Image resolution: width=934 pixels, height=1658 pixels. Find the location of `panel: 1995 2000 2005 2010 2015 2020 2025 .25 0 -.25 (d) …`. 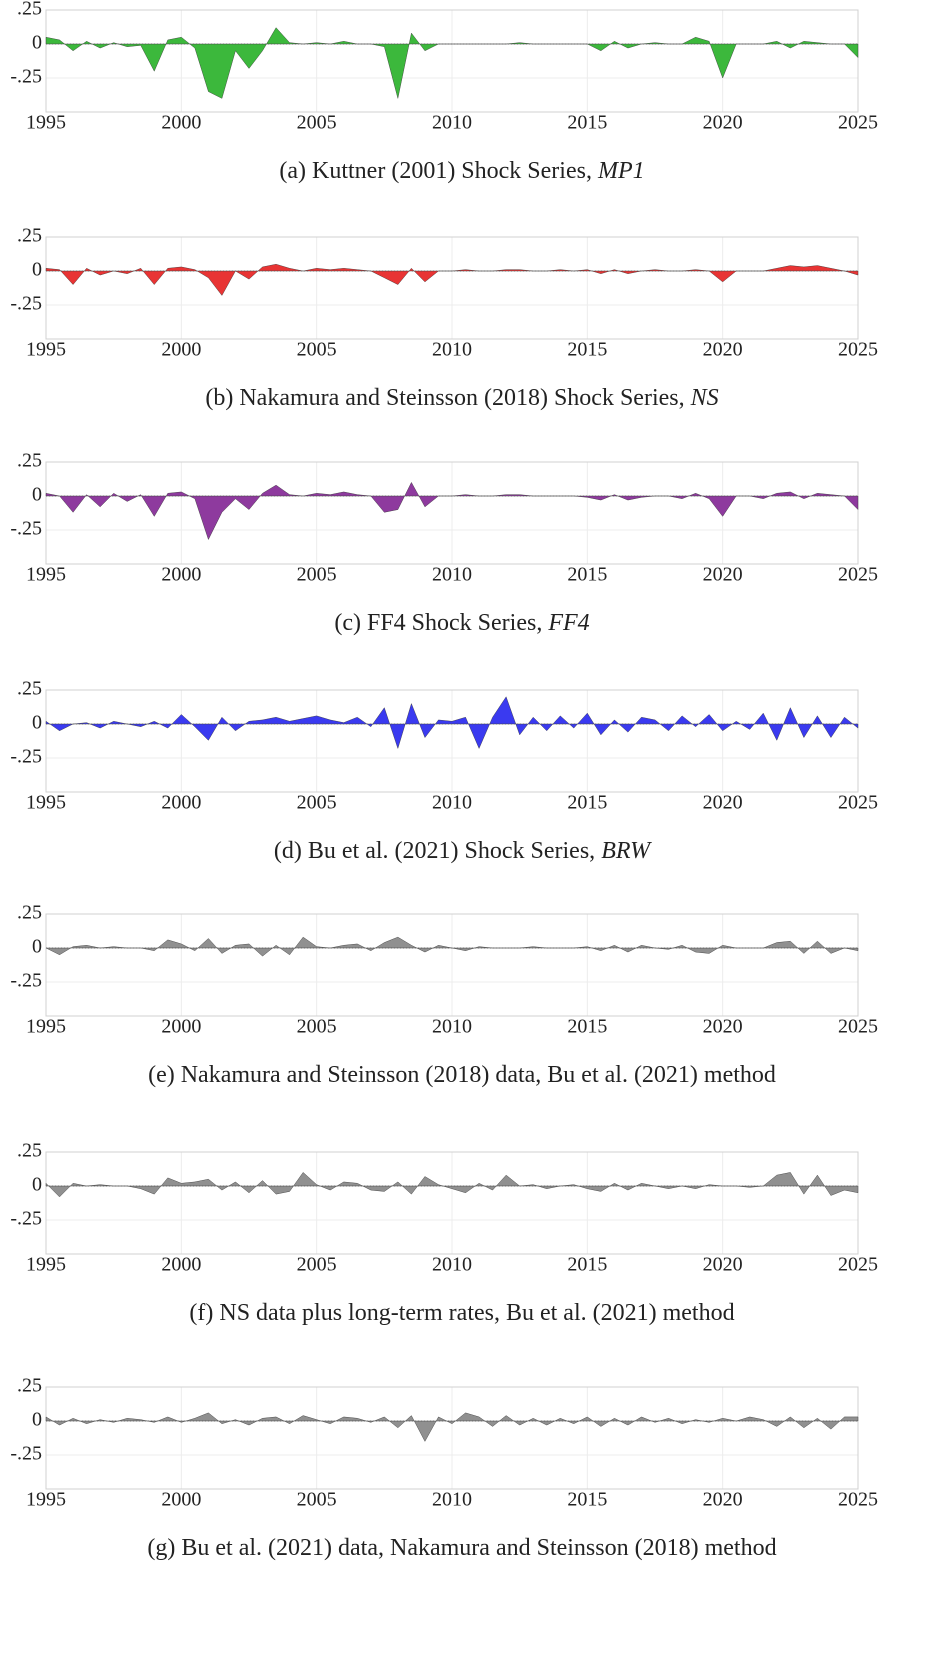

panel: 1995 2000 2005 2010 2015 2020 2025 .25 0 -.25 (d) … is located at coordinates (444, 771).